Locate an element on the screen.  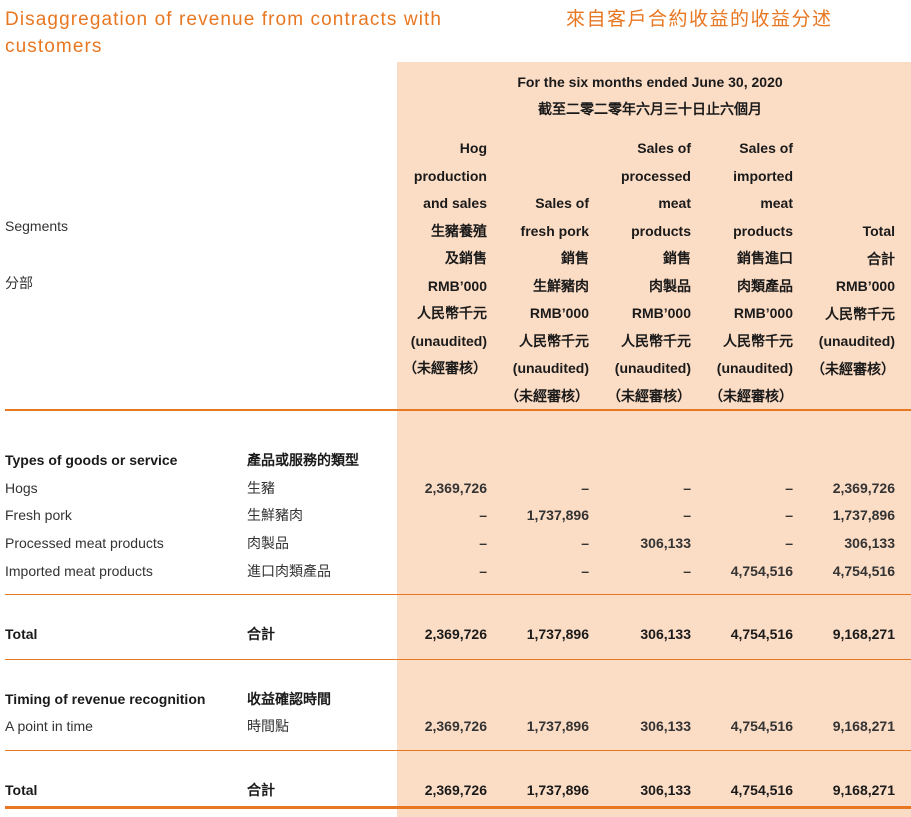
header-divider is located at coordinates (458, 410).